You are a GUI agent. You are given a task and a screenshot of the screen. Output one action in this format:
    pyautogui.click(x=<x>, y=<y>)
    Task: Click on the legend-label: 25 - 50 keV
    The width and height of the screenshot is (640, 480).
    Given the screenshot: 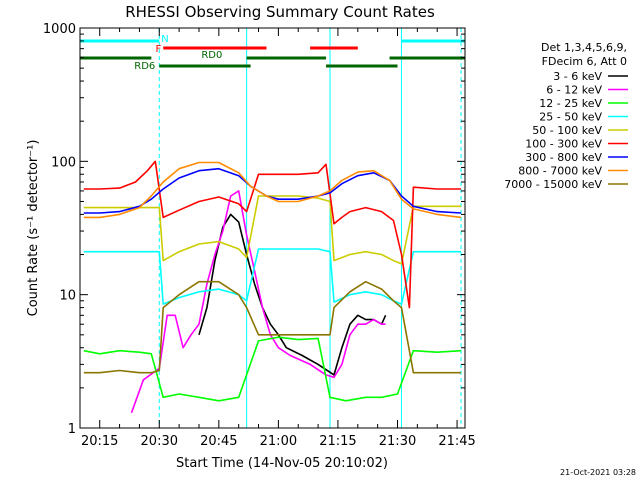 What is the action you would take?
    pyautogui.click(x=570, y=117)
    